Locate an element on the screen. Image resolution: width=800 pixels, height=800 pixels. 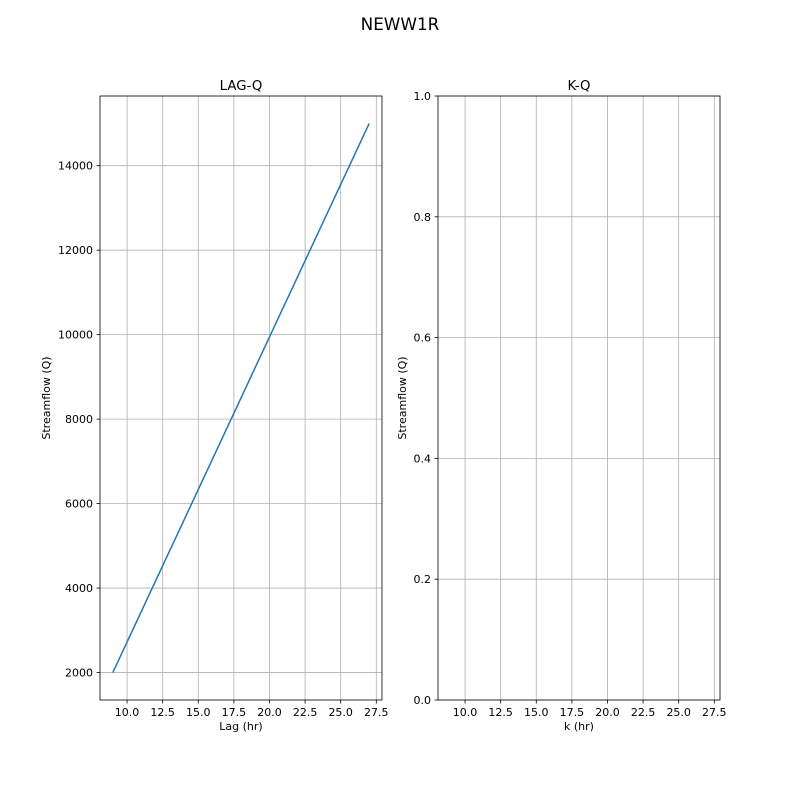
x-axis-label: k (hr) is located at coordinates (579, 726).